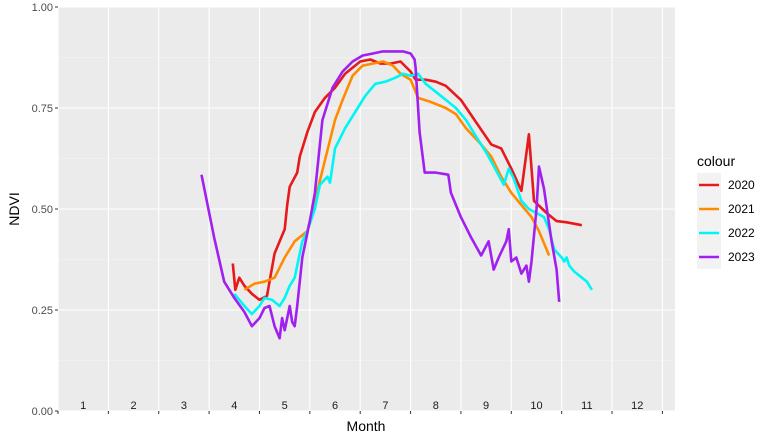  I want to click on month-label: 2, so click(133, 406).